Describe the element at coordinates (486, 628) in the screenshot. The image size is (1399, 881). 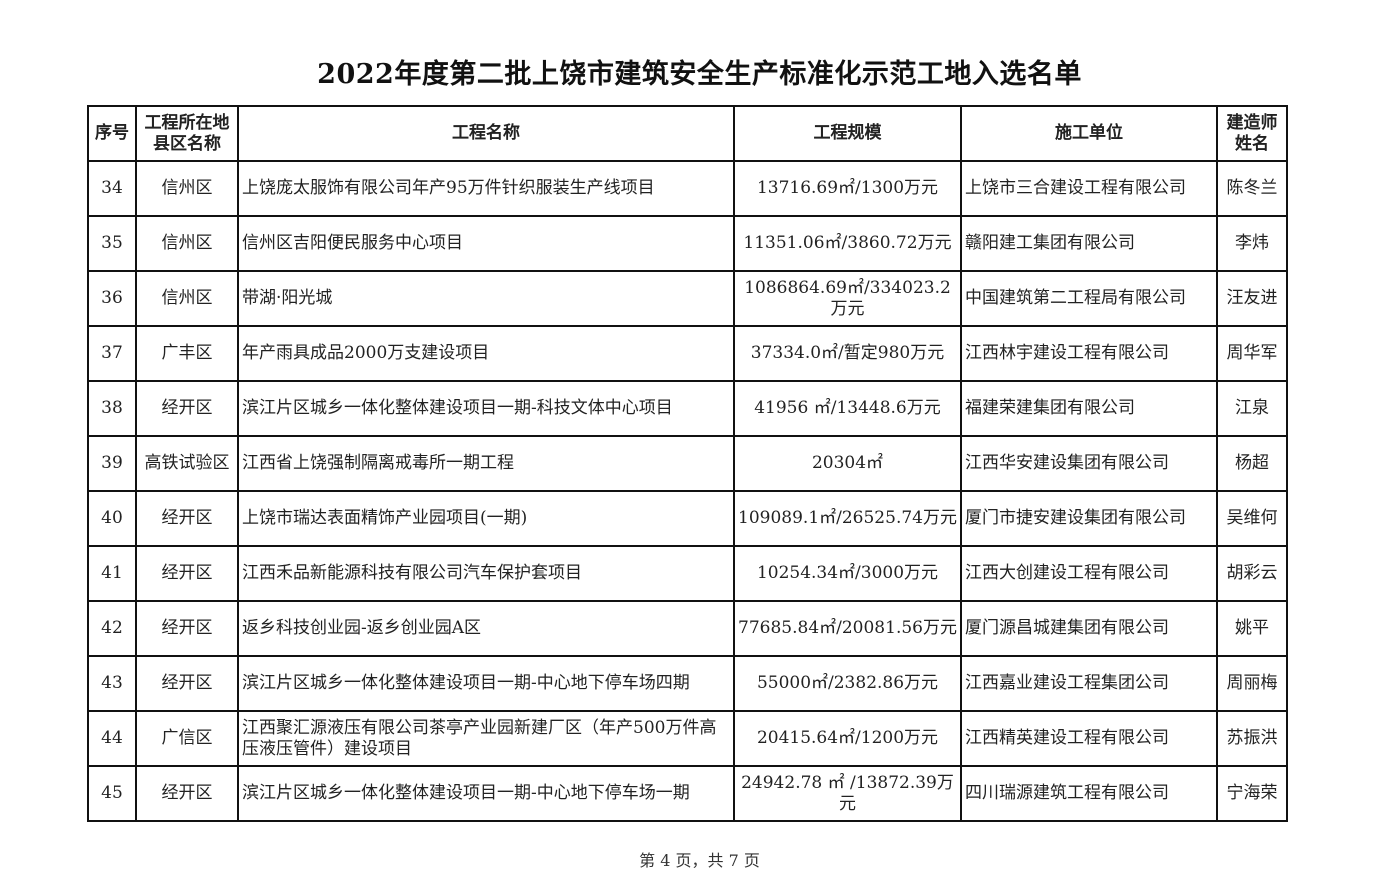
I see `cell-project: 返乡科技创业园-返乡创业园A区` at that location.